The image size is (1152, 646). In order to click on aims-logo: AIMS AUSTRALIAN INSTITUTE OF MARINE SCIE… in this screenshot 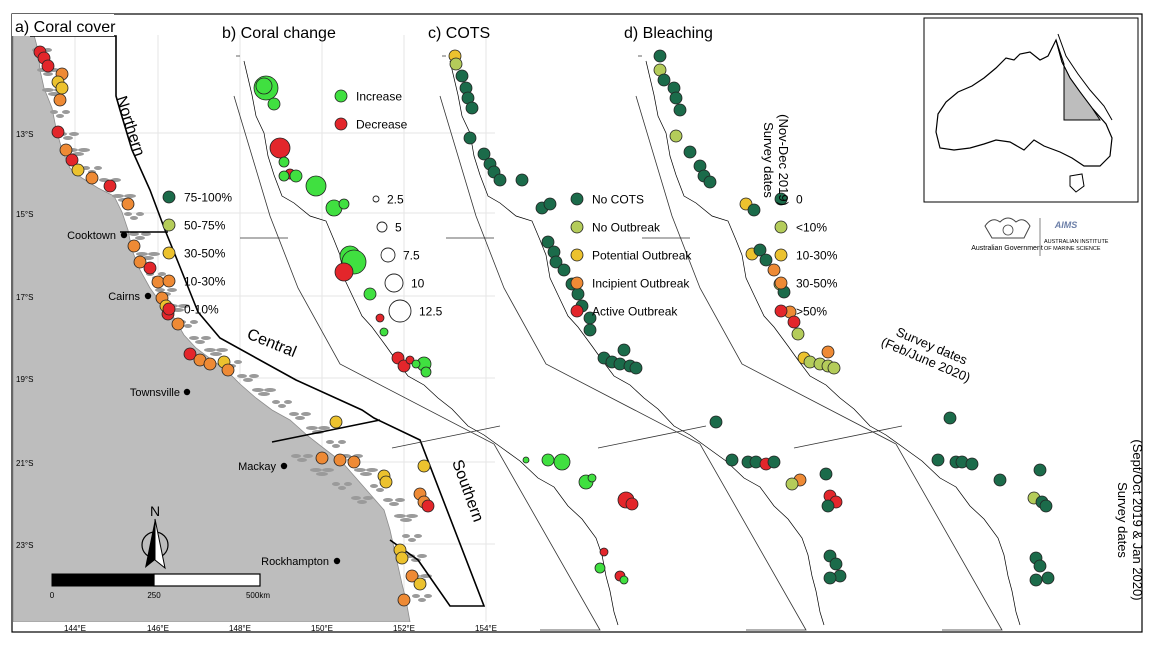, I will do `click(1076, 236)`.